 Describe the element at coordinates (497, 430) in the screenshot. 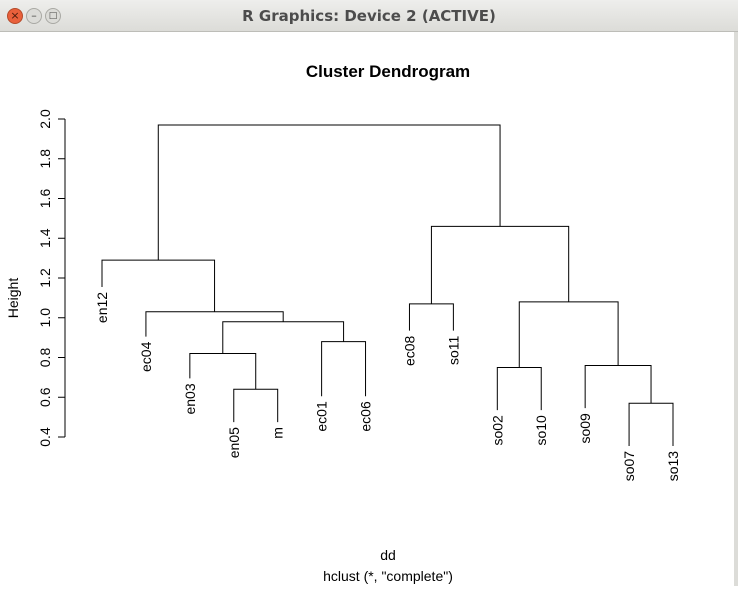

I see `leaf-label: so02` at that location.